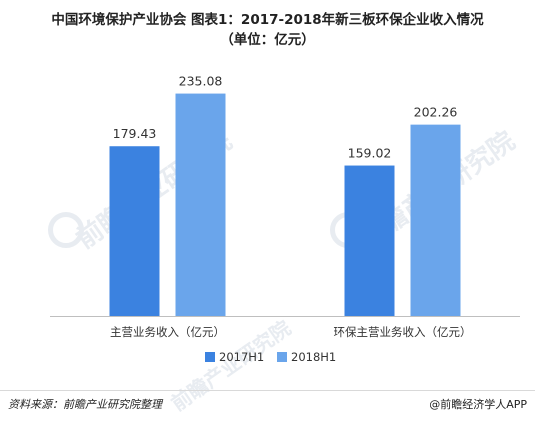  What do you see at coordinates (66, 230) in the screenshot?
I see `watermark-logo-icon` at bounding box center [66, 230].